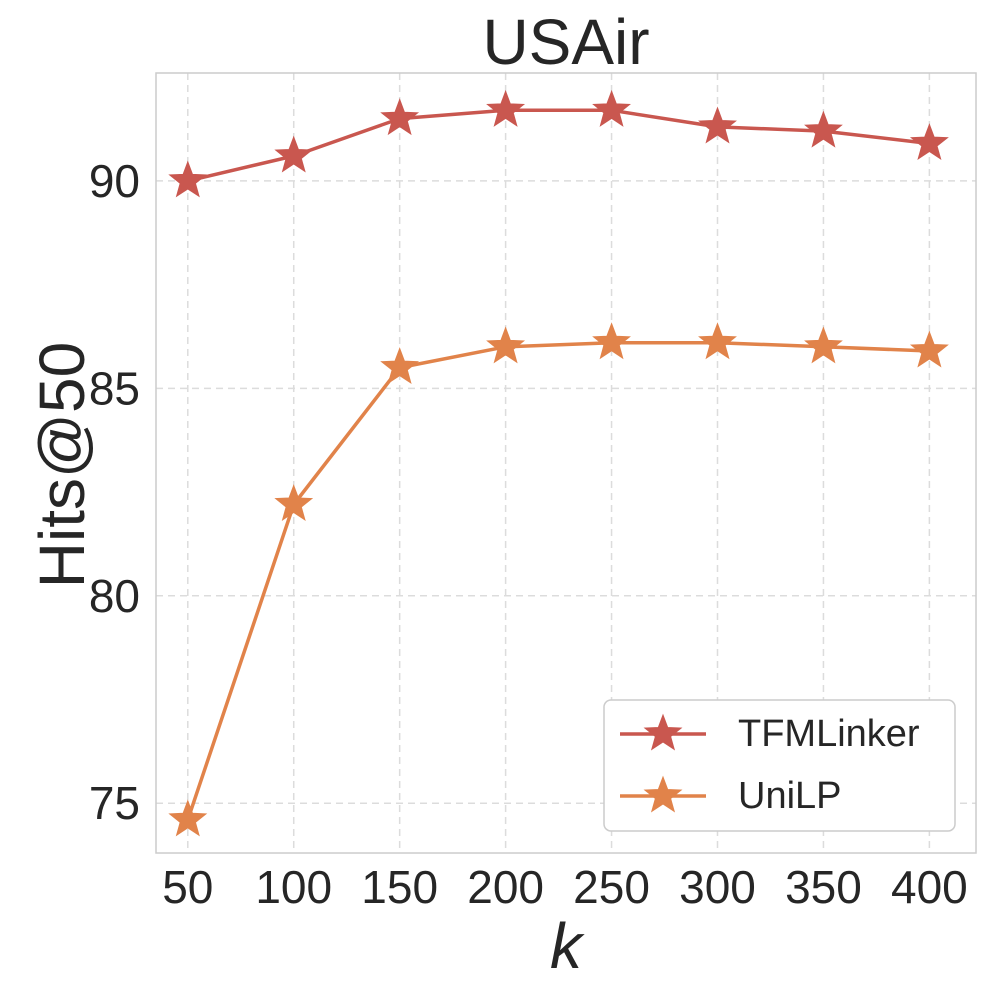 The height and width of the screenshot is (998, 996). Describe the element at coordinates (929, 887) in the screenshot. I see `x-tick-label: 400` at that location.